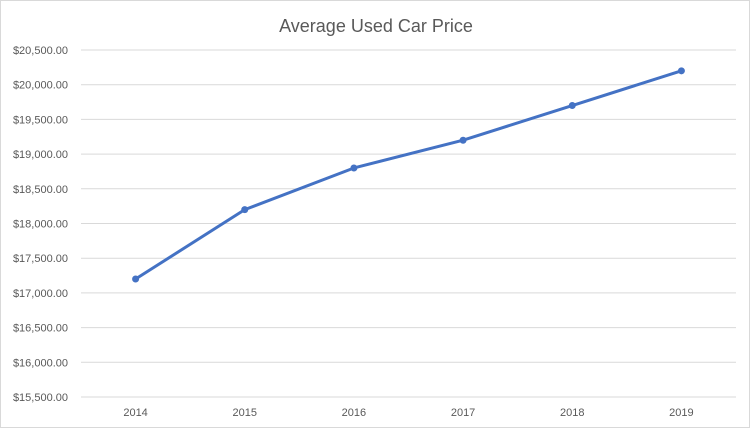  Describe the element at coordinates (40, 259) in the screenshot. I see `y-tick-label: $17,500.00` at that location.